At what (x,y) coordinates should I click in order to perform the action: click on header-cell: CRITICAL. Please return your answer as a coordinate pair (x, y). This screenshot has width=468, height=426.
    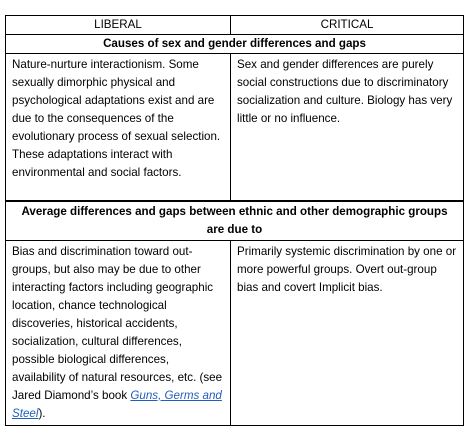
    Looking at the image, I should click on (347, 25).